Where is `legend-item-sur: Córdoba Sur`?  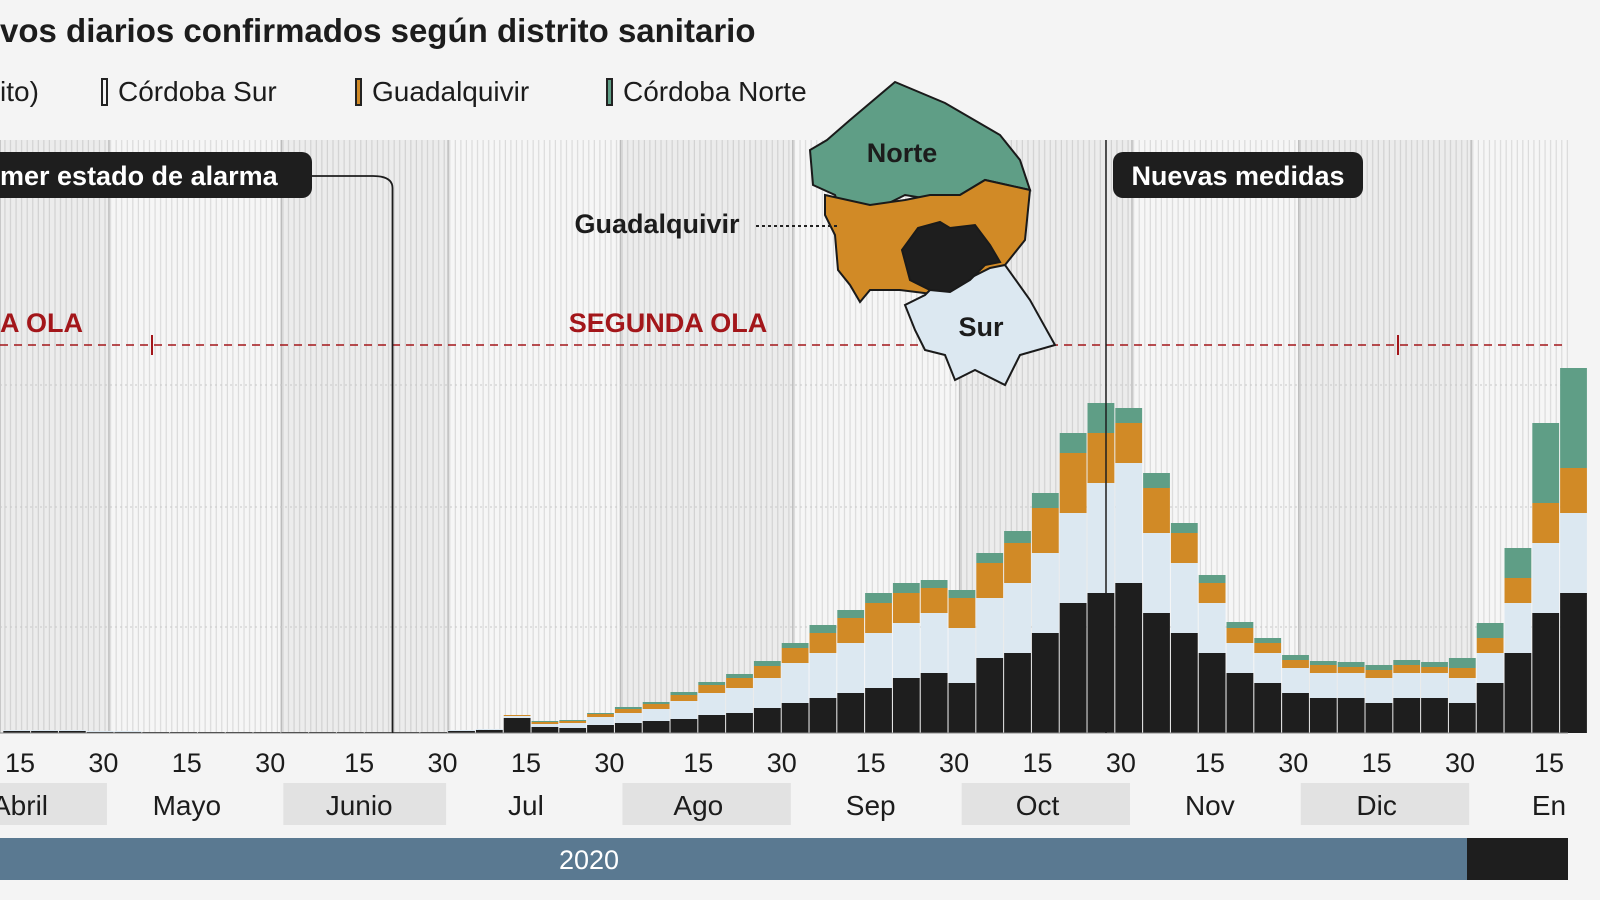
legend-item-sur: Córdoba Sur is located at coordinates (189, 92).